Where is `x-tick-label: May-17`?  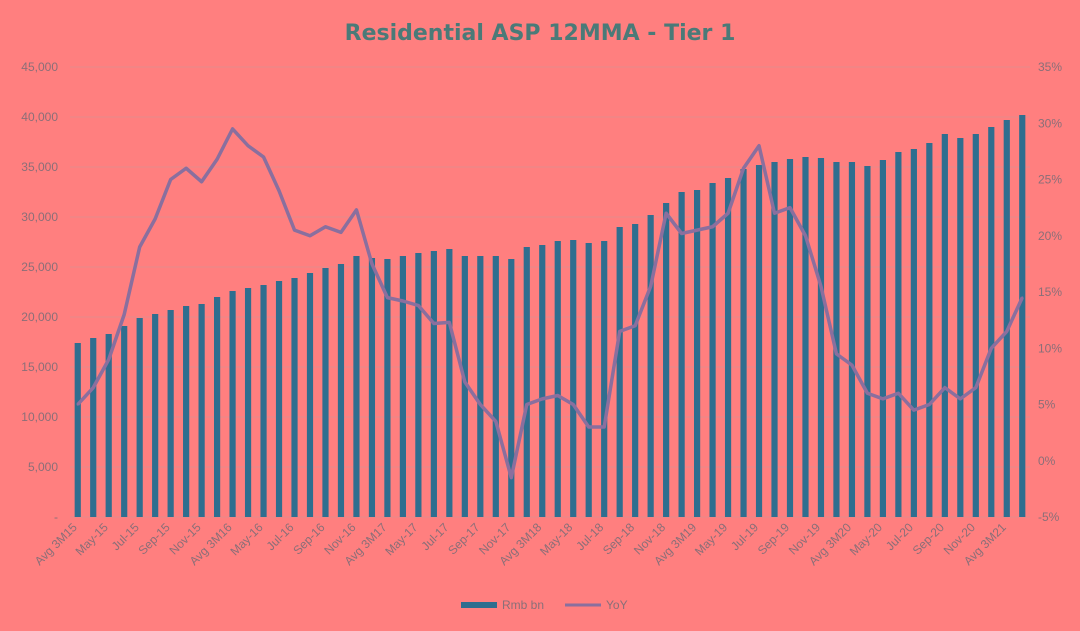
x-tick-label: May-17 is located at coordinates (401, 539).